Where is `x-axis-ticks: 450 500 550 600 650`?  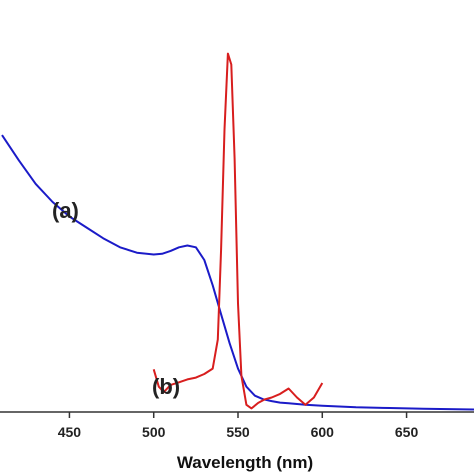 x-axis-ticks: 450 500 550 600 650 is located at coordinates (238, 426).